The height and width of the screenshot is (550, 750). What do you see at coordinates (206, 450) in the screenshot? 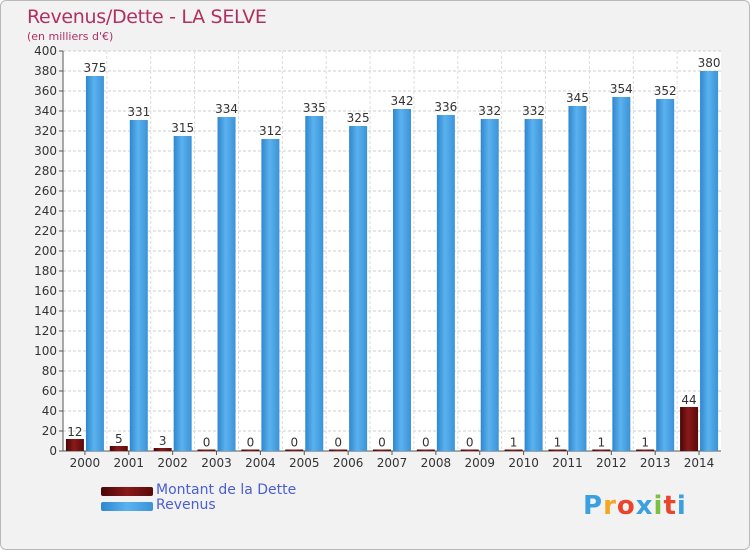
I see `bar-dette-2003` at bounding box center [206, 450].